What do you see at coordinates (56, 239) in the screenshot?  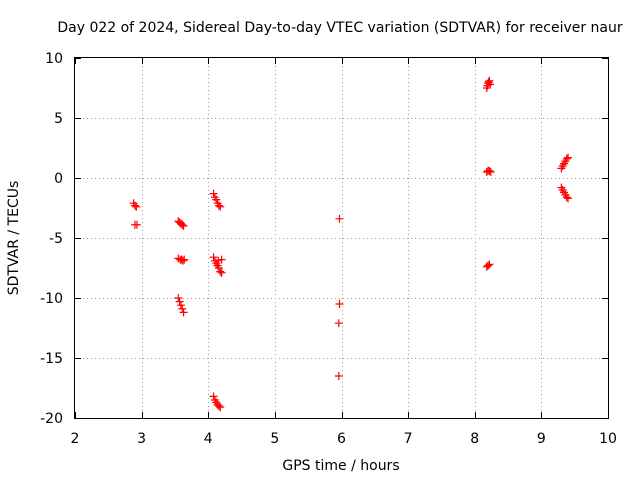 I see `y-tick-label: -5` at bounding box center [56, 239].